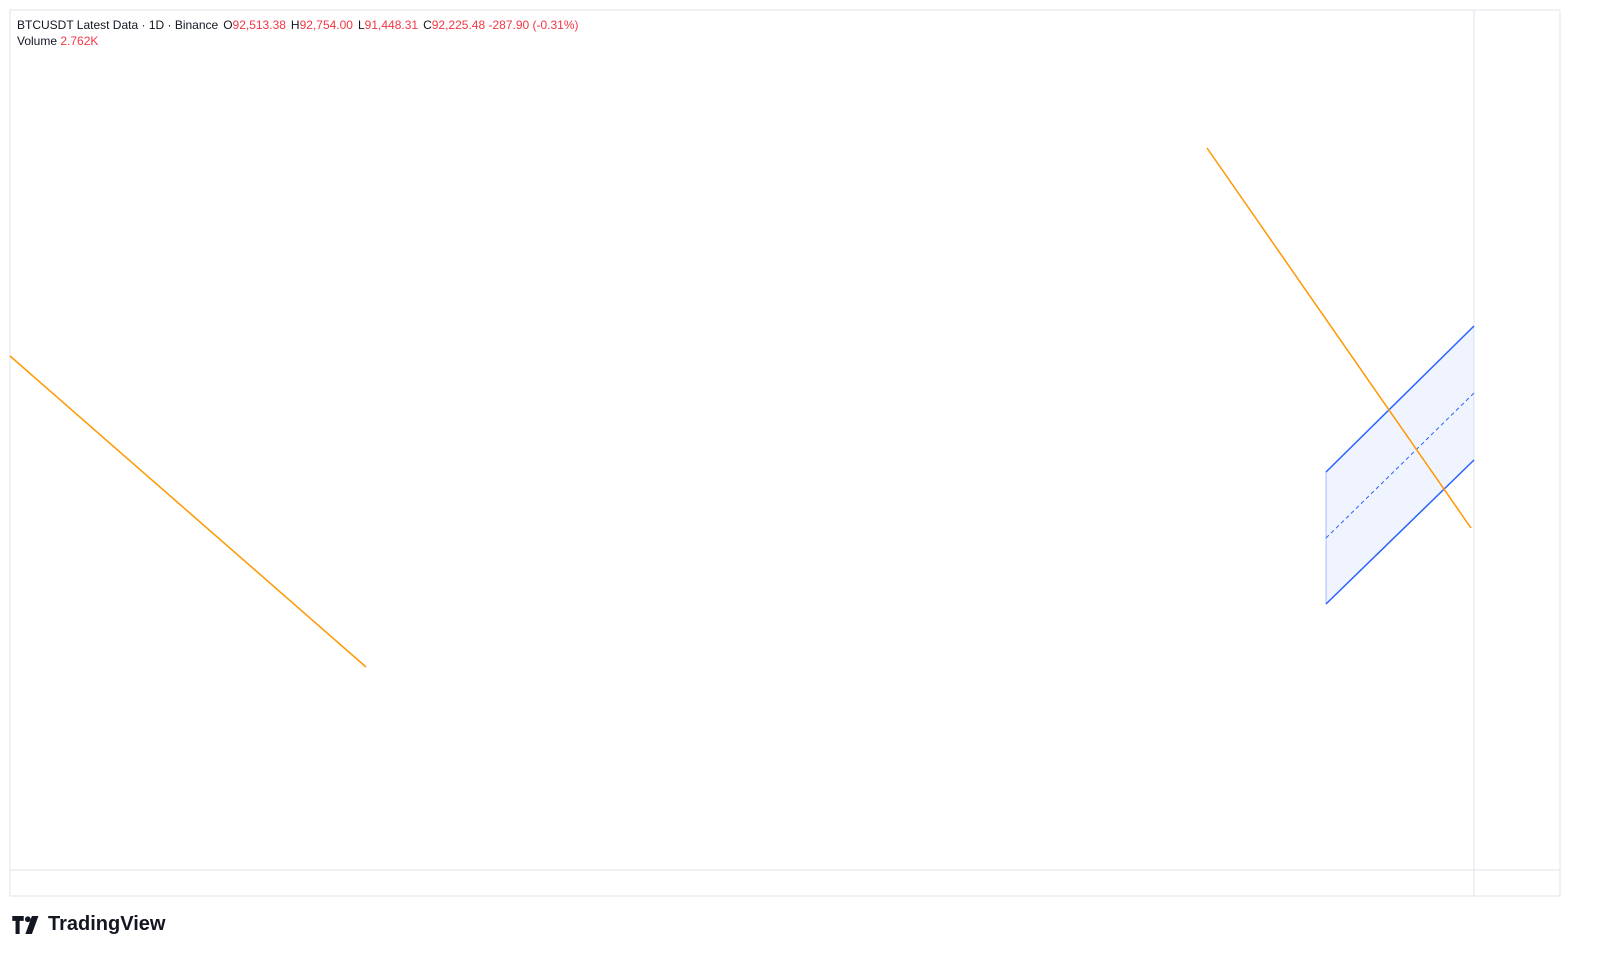  I want to click on brand-name: TradingView, so click(107, 924).